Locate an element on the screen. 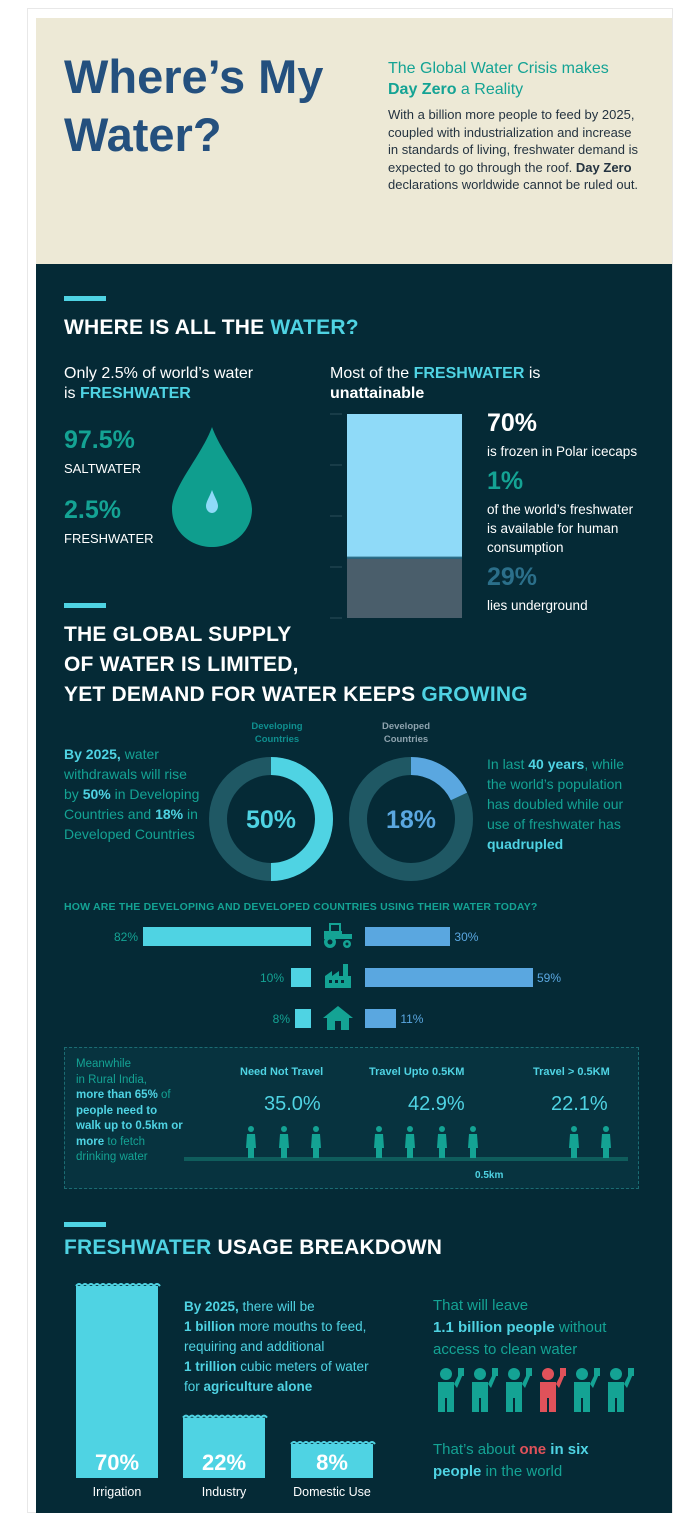  mouths-line-1: By 2025, there will be is located at coordinates (299, 1307).